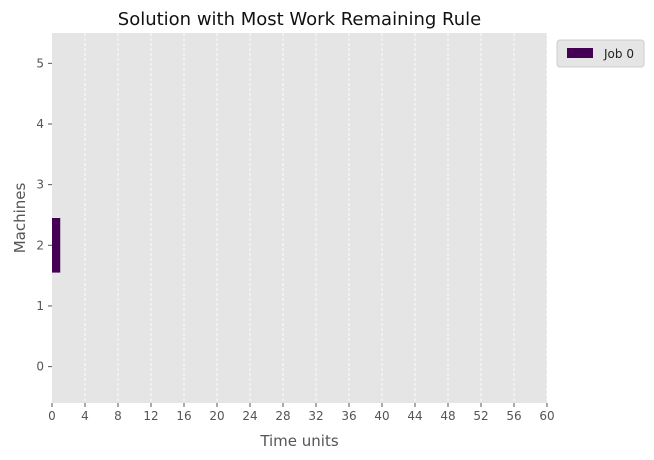  Describe the element at coordinates (618, 54) in the screenshot. I see `legend-label-job-0: Job 0` at that location.